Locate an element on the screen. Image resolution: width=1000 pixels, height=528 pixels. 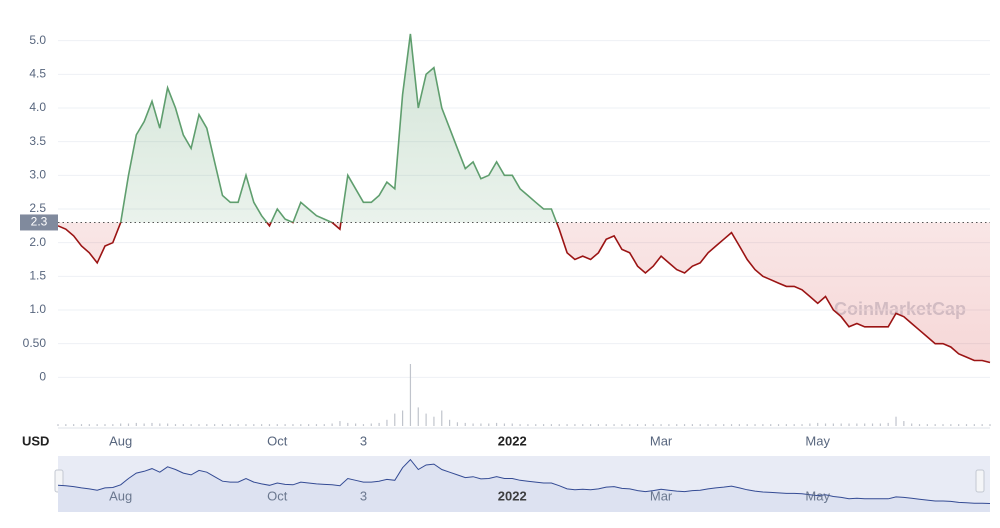
navigator-area is located at coordinates (524, 485).